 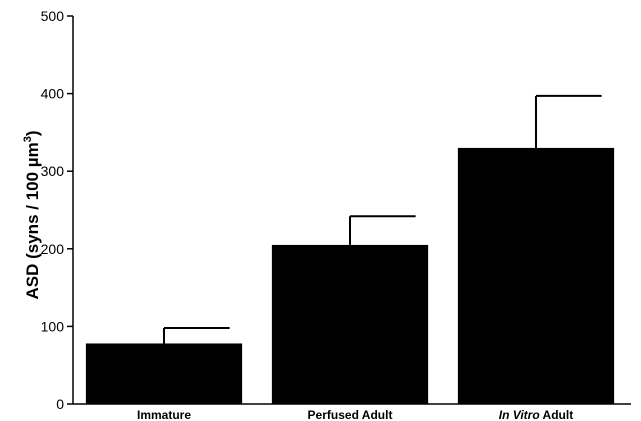 I want to click on y-axis: 0 100 200 300 400 500, so click(x=57, y=210).